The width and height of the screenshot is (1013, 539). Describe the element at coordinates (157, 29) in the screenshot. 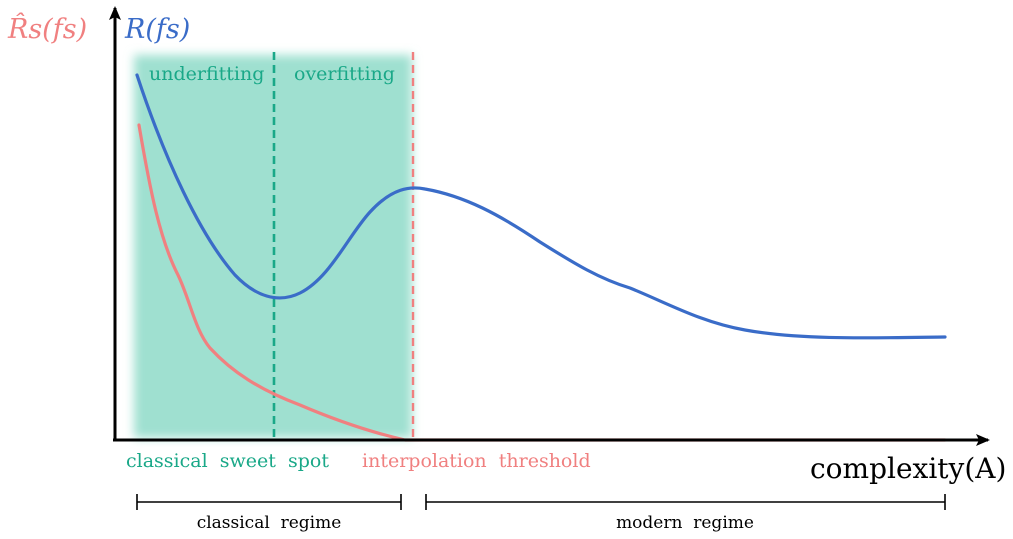

I see `y-label-true: R(fs)` at that location.